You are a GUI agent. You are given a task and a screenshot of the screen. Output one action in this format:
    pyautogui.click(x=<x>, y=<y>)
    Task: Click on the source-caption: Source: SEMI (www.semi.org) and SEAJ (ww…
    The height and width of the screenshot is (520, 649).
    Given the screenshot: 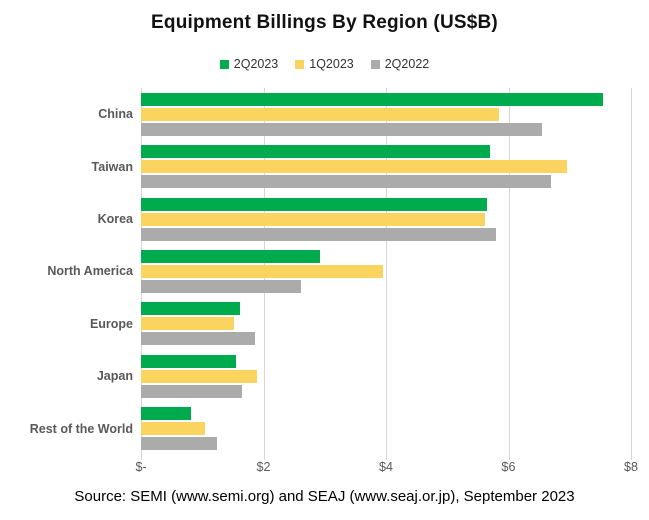 What is the action you would take?
    pyautogui.click(x=324, y=496)
    